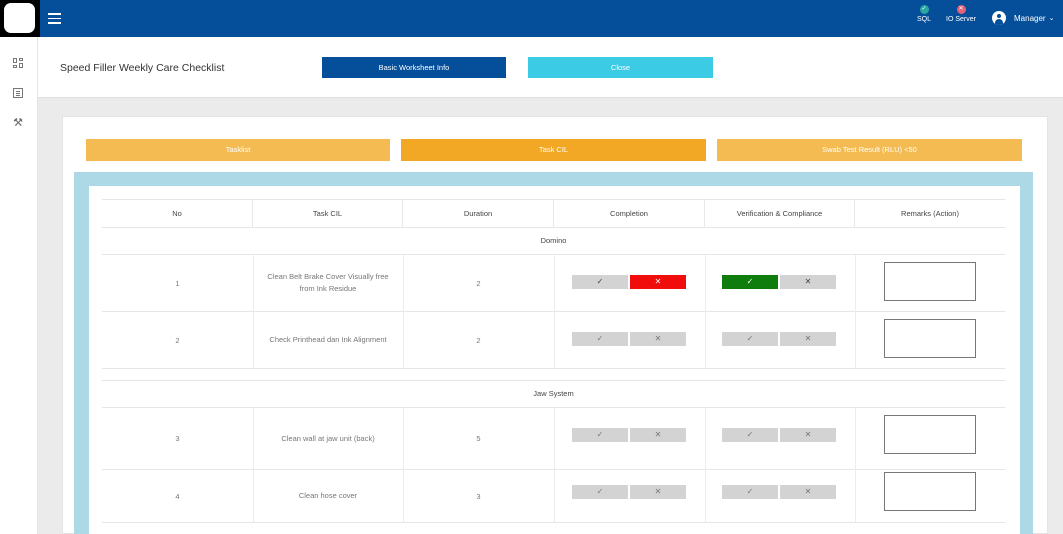 The image size is (1063, 534). What do you see at coordinates (328, 339) in the screenshot?
I see `task-description: Check Printhead dan Ink Alignment` at bounding box center [328, 339].